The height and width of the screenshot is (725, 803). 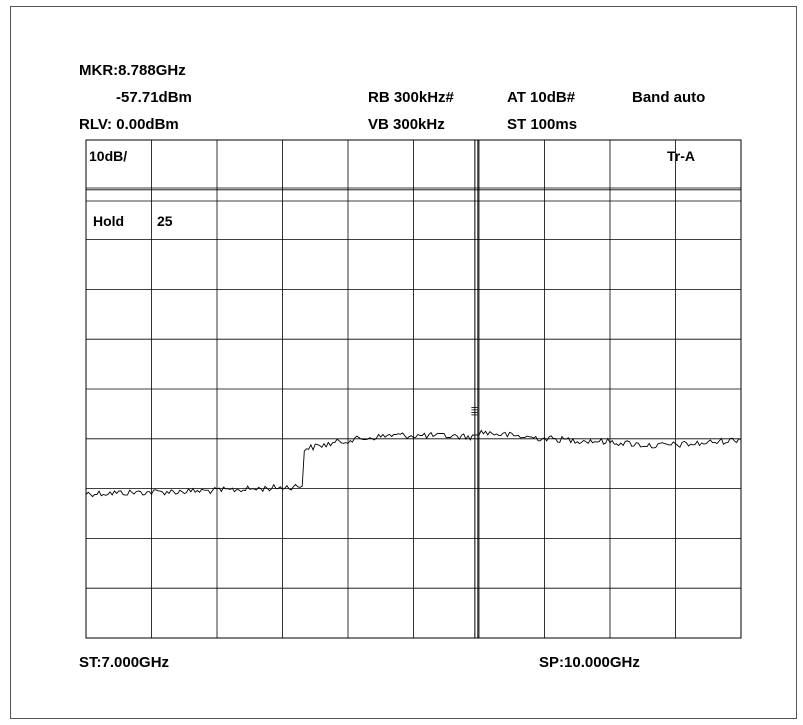 What do you see at coordinates (541, 97) in the screenshot?
I see `attenuation: AT 10dB#` at bounding box center [541, 97].